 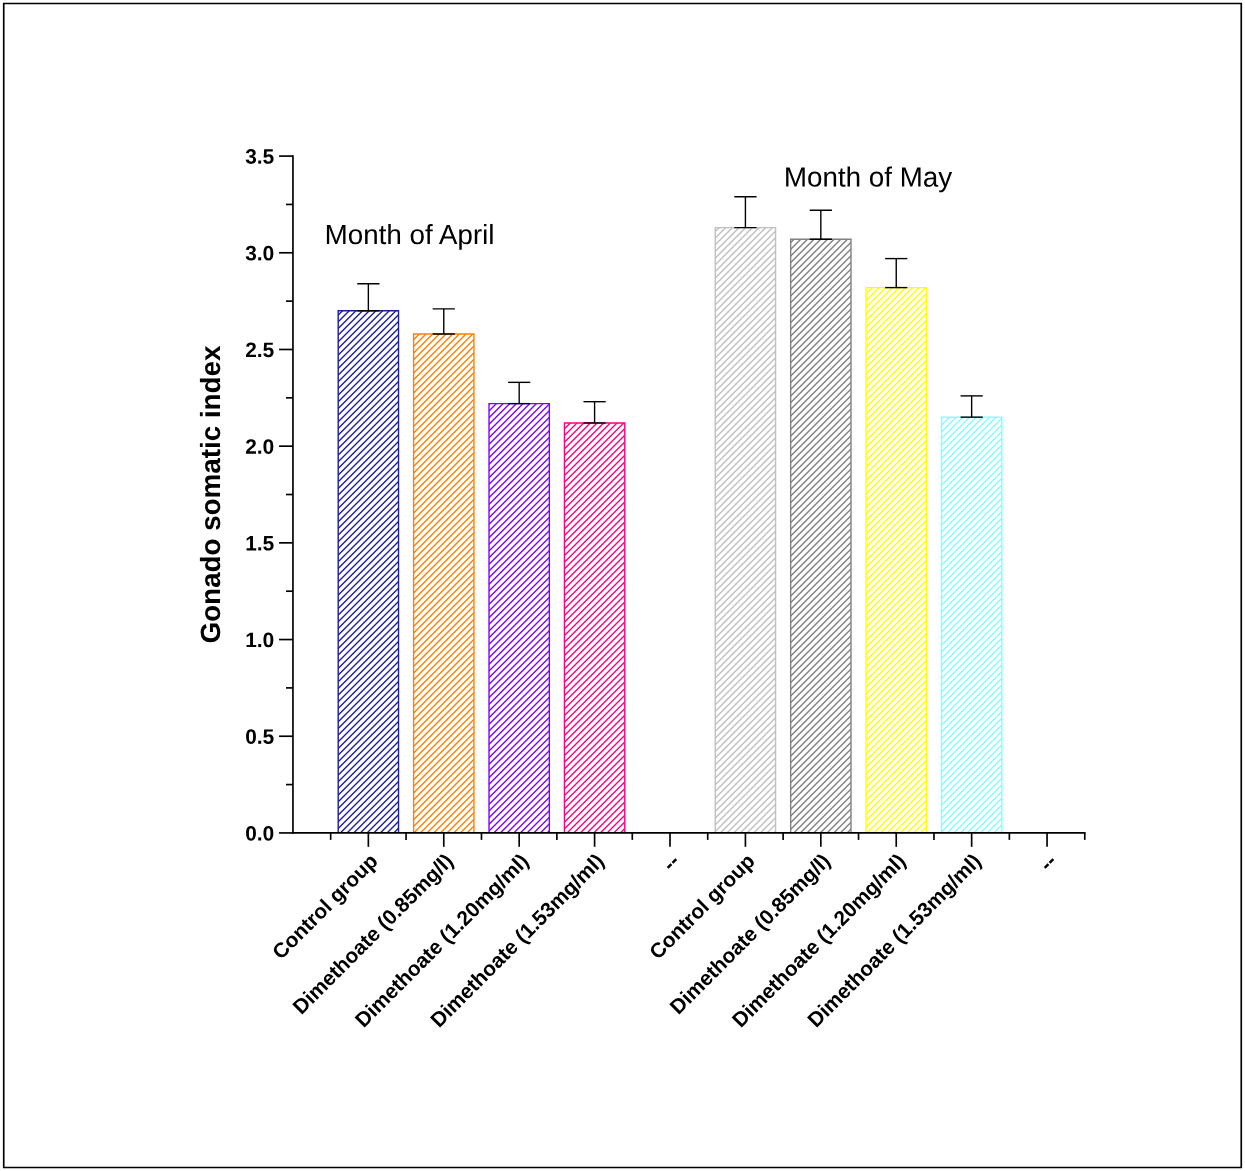 What do you see at coordinates (259, 253) in the screenshot?
I see `y-tick-label: 3.0` at bounding box center [259, 253].